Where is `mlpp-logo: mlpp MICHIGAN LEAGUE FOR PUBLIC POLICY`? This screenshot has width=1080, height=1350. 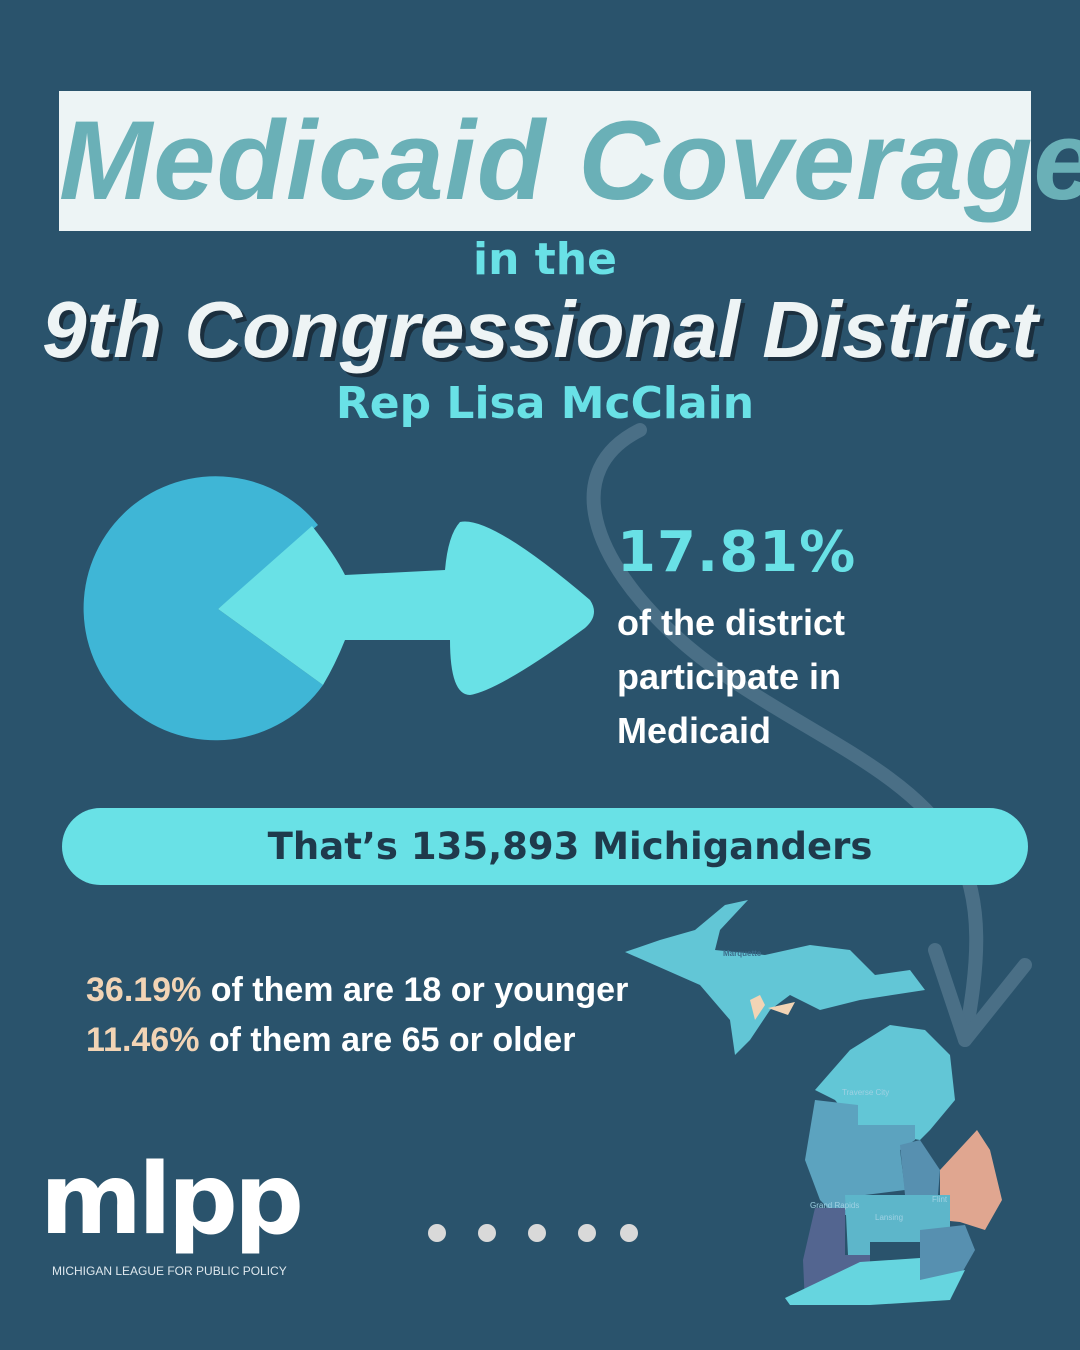 mlpp-logo: mlpp MICHIGAN LEAGUE FOR PUBLIC POLICY is located at coordinates (172, 1210).